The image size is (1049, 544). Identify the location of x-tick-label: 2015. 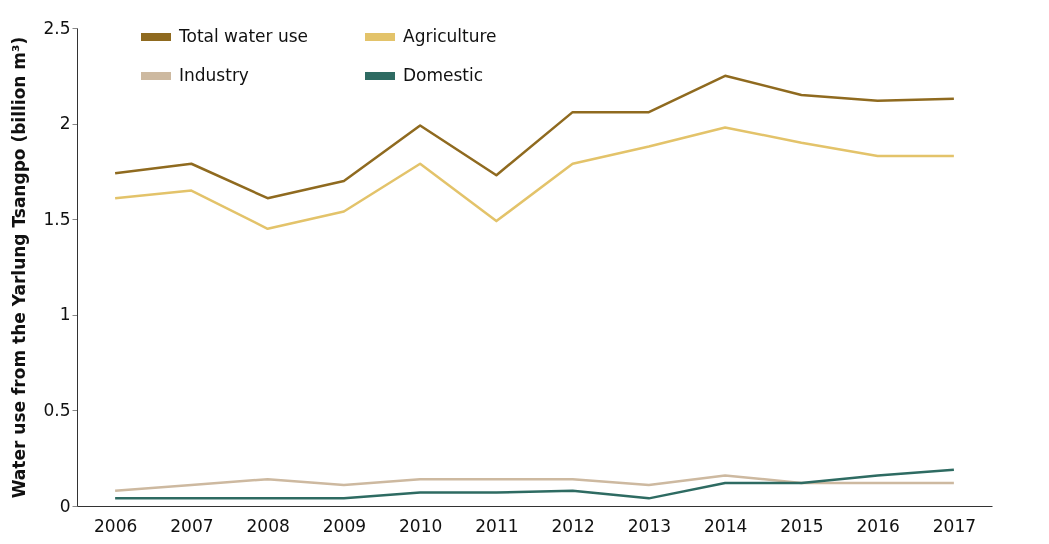
(802, 525).